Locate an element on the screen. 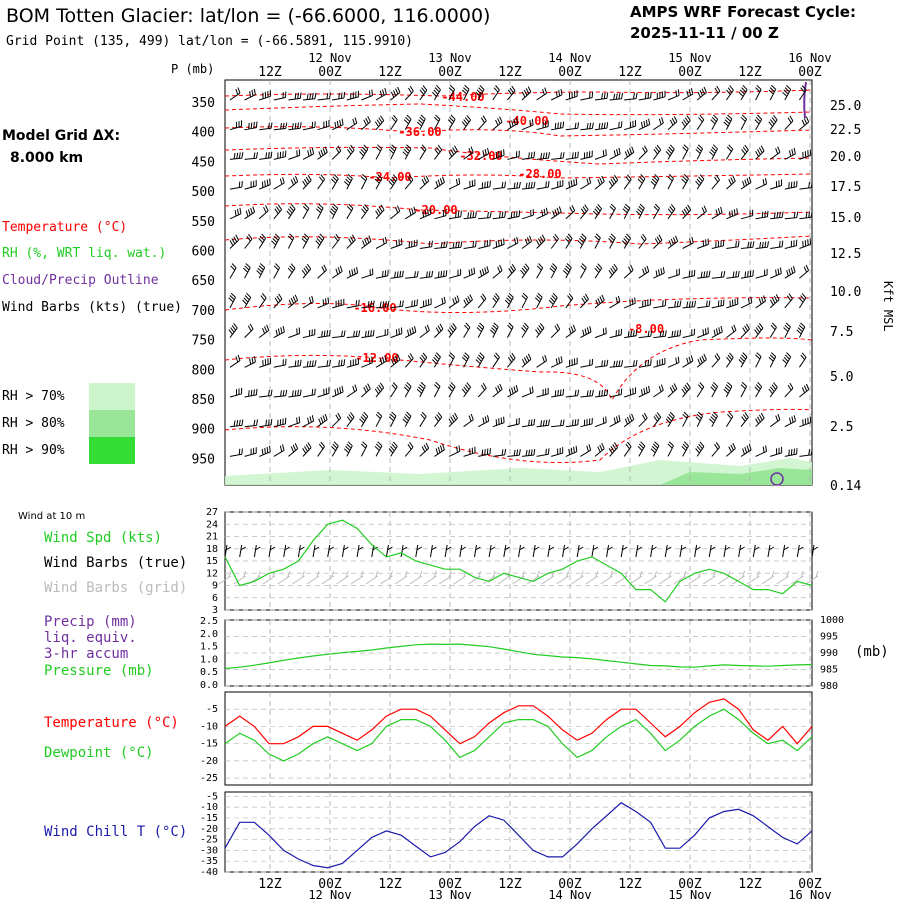 The height and width of the screenshot is (900, 900). pressure-tick-label: 990 is located at coordinates (829, 653).